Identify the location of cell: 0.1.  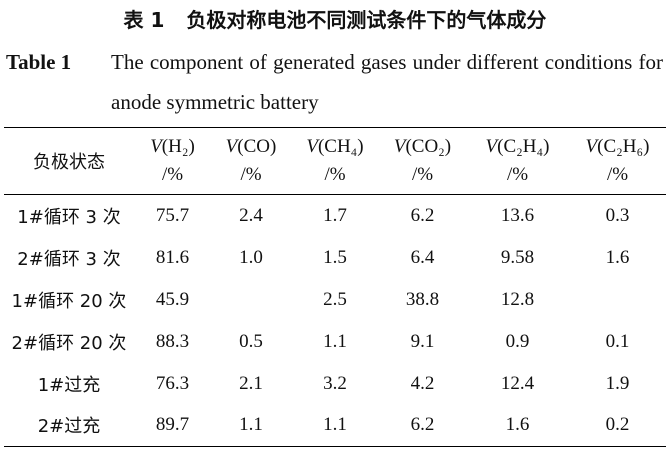
(617, 341).